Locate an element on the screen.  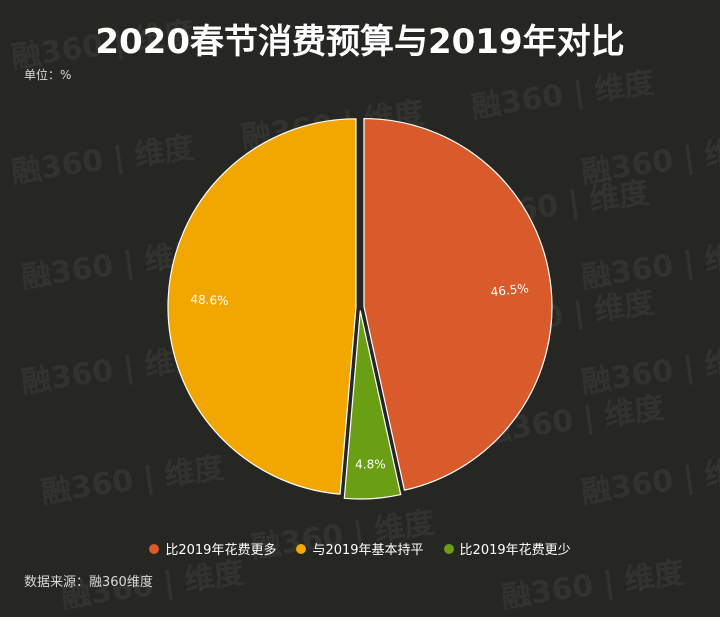
legend-item: 比2019年花费更少 is located at coordinates (507, 548).